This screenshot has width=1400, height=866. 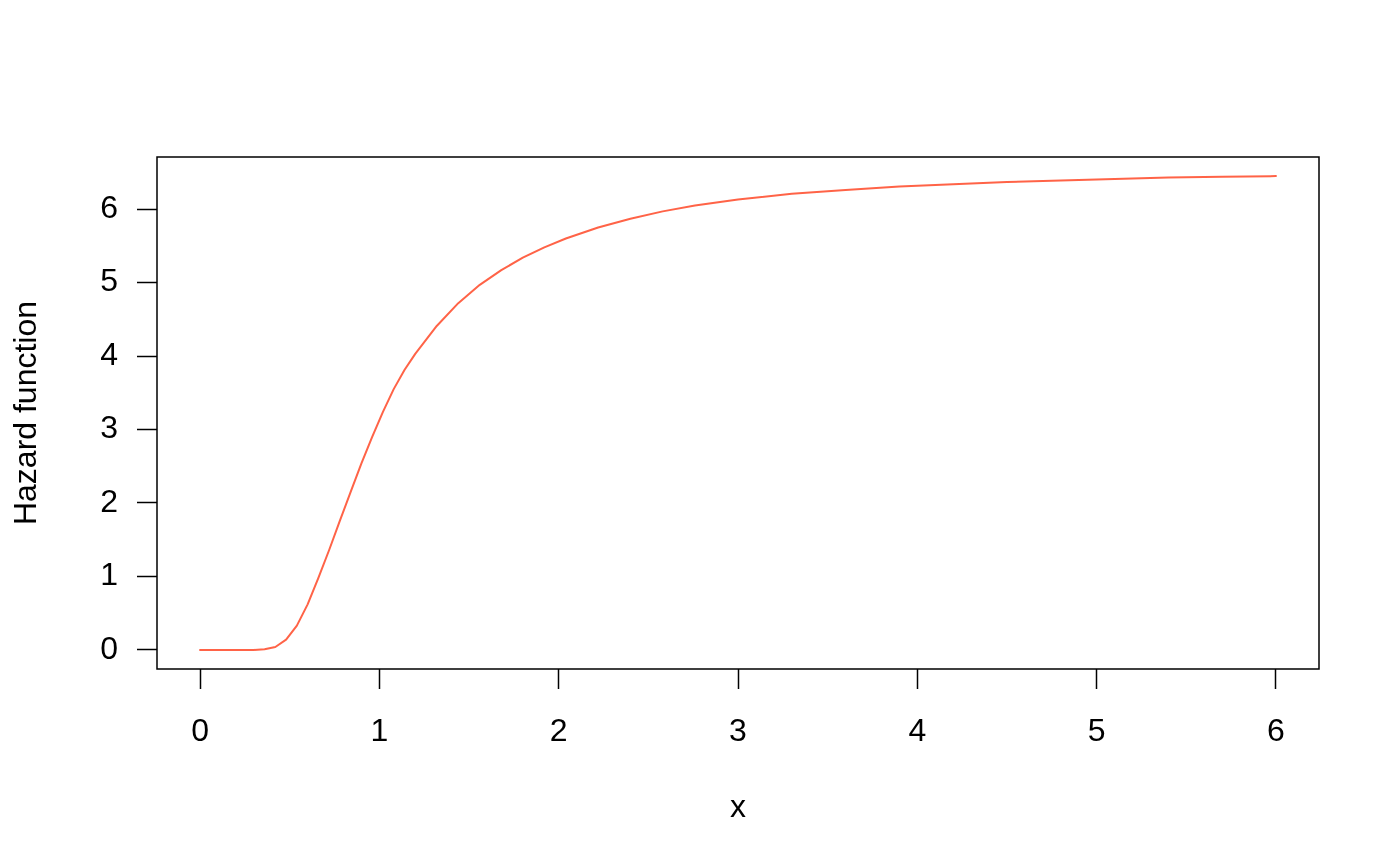 I want to click on x-tick-label: 2, so click(x=558, y=730).